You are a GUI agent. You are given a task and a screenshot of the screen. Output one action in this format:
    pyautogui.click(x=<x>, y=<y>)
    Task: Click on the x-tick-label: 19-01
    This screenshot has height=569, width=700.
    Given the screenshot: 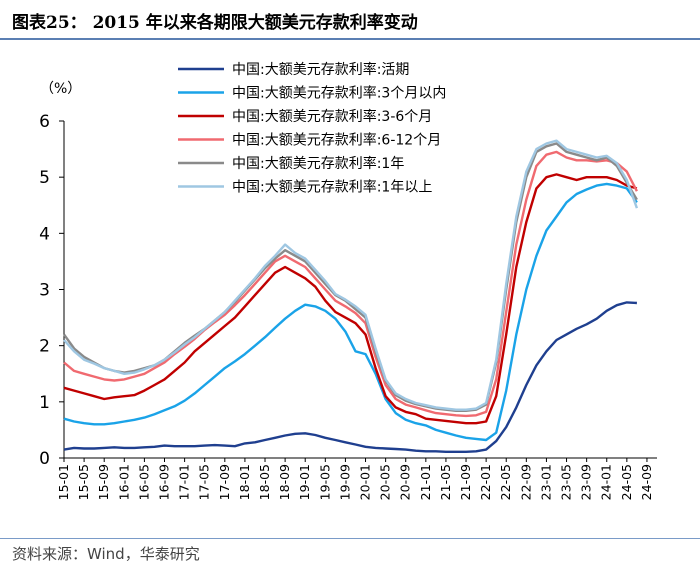 What is the action you would take?
    pyautogui.click(x=304, y=482)
    